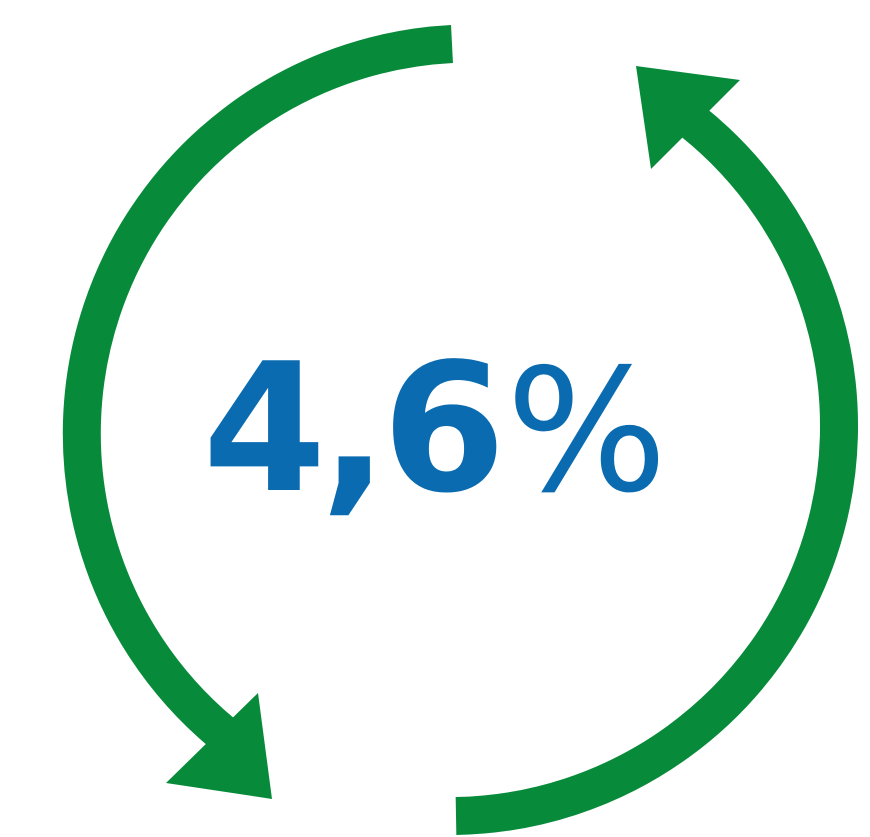 This screenshot has width=870, height=837. What do you see at coordinates (688, 117) in the screenshot?
I see `right-arrowhead` at bounding box center [688, 117].